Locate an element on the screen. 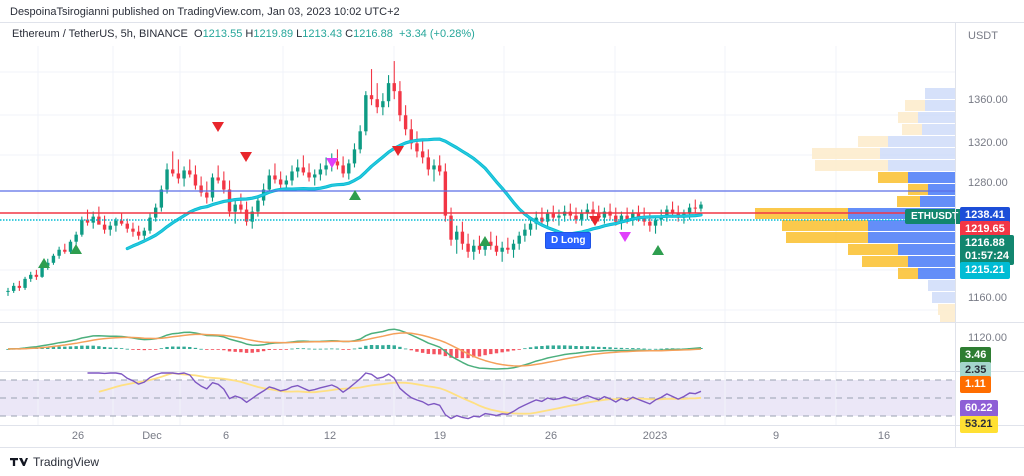  price-tick-1360.00: 1360.00 is located at coordinates (988, 100).